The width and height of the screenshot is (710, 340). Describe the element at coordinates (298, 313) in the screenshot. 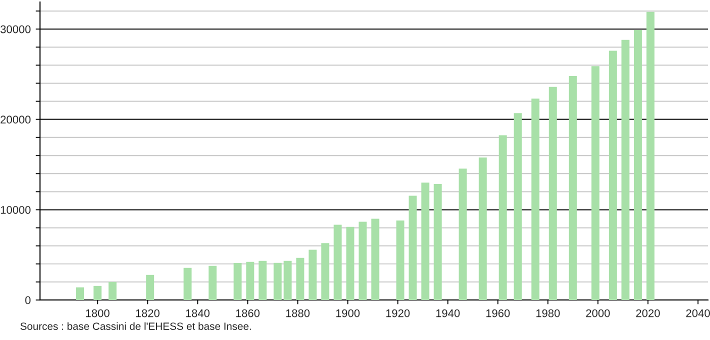

I see `x-tick-label: 1880` at that location.